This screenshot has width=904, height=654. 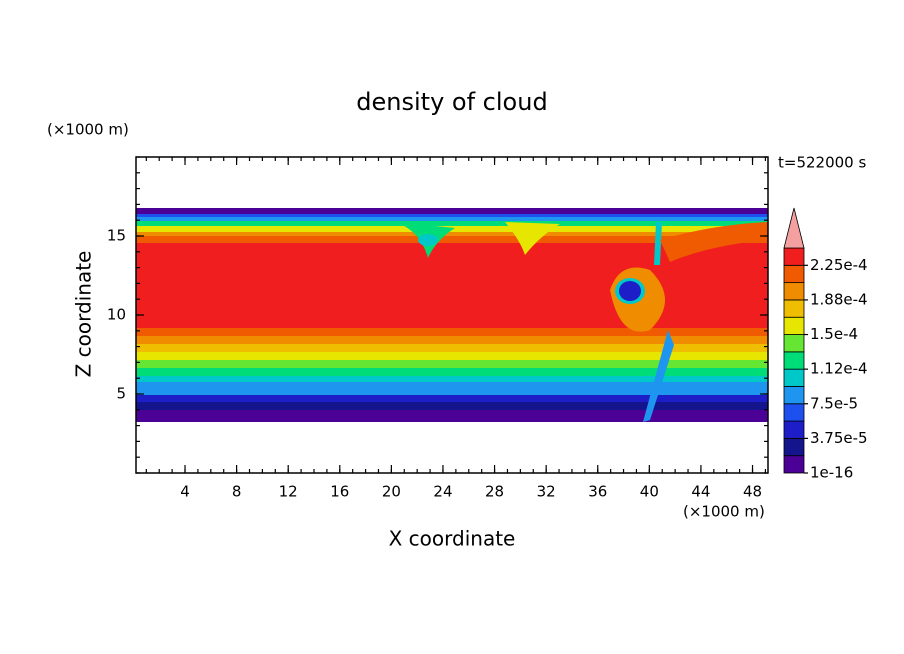 I want to click on colorbar-tick-label: 1e-16, so click(x=831, y=473).